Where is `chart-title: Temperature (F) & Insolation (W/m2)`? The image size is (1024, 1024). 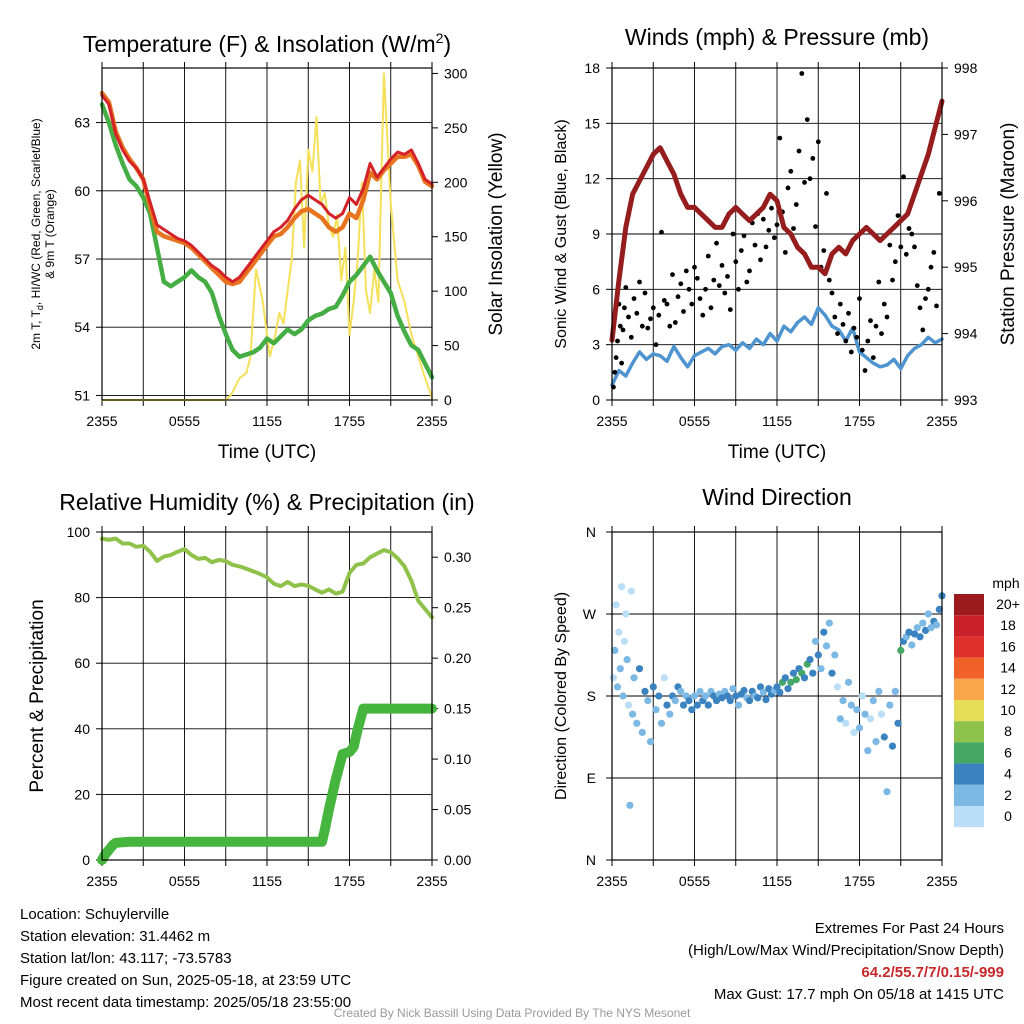
chart-title: Temperature (F) & Insolation (W/m2) is located at coordinates (267, 43).